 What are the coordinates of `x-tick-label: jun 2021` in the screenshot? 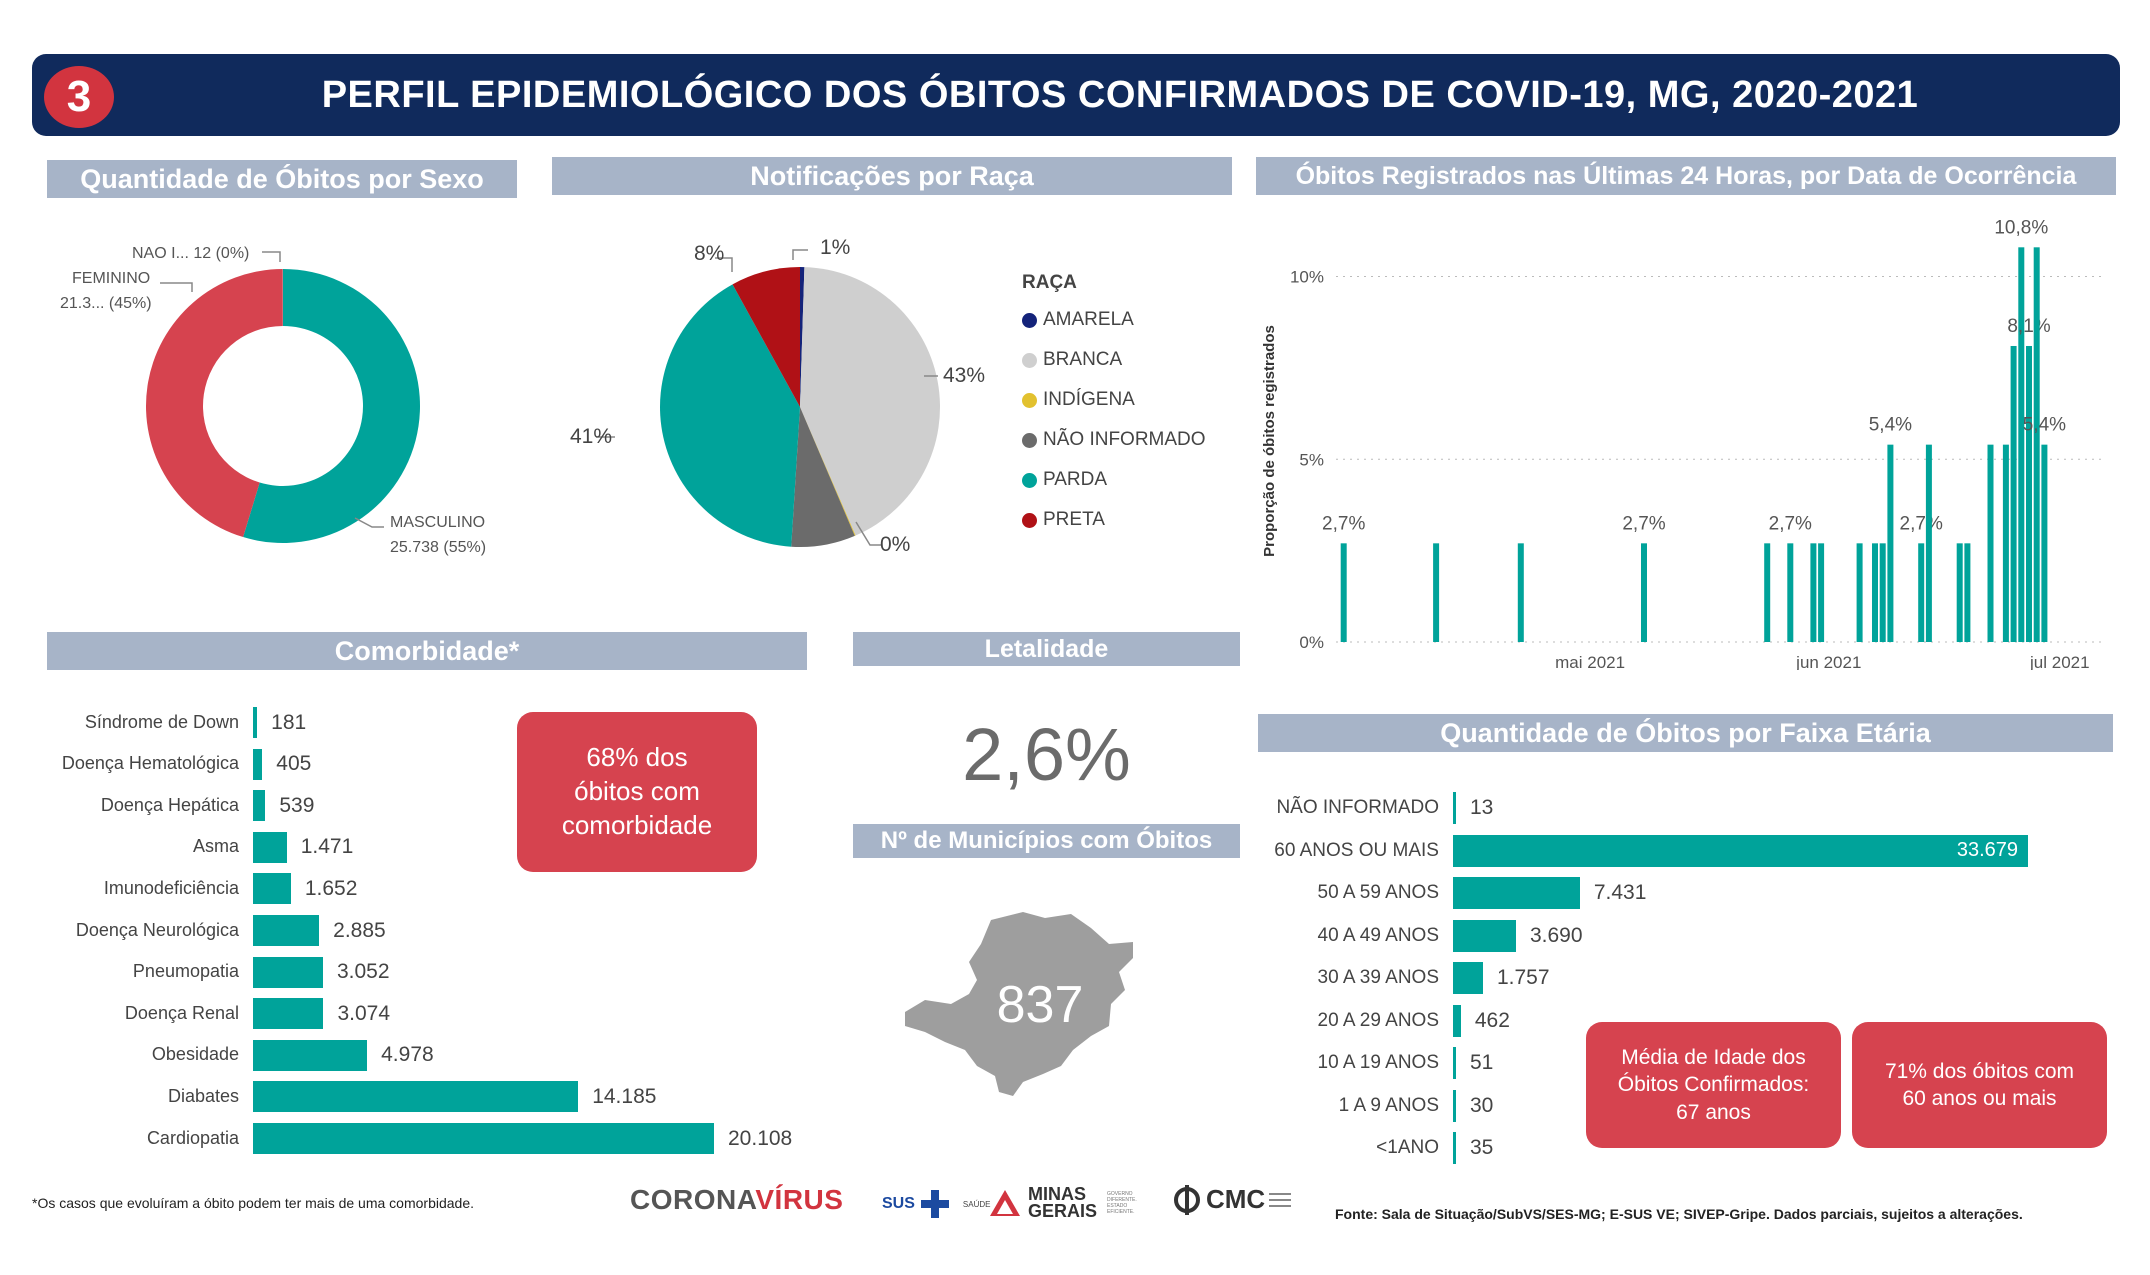 It's located at (1828, 661).